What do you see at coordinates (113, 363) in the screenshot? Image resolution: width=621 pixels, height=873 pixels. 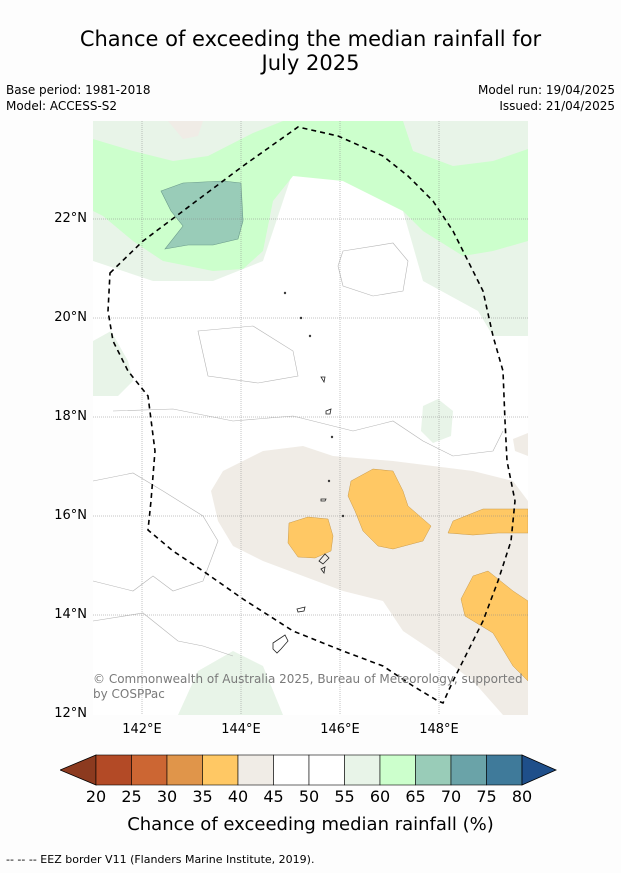 I see `region-left-green` at bounding box center [113, 363].